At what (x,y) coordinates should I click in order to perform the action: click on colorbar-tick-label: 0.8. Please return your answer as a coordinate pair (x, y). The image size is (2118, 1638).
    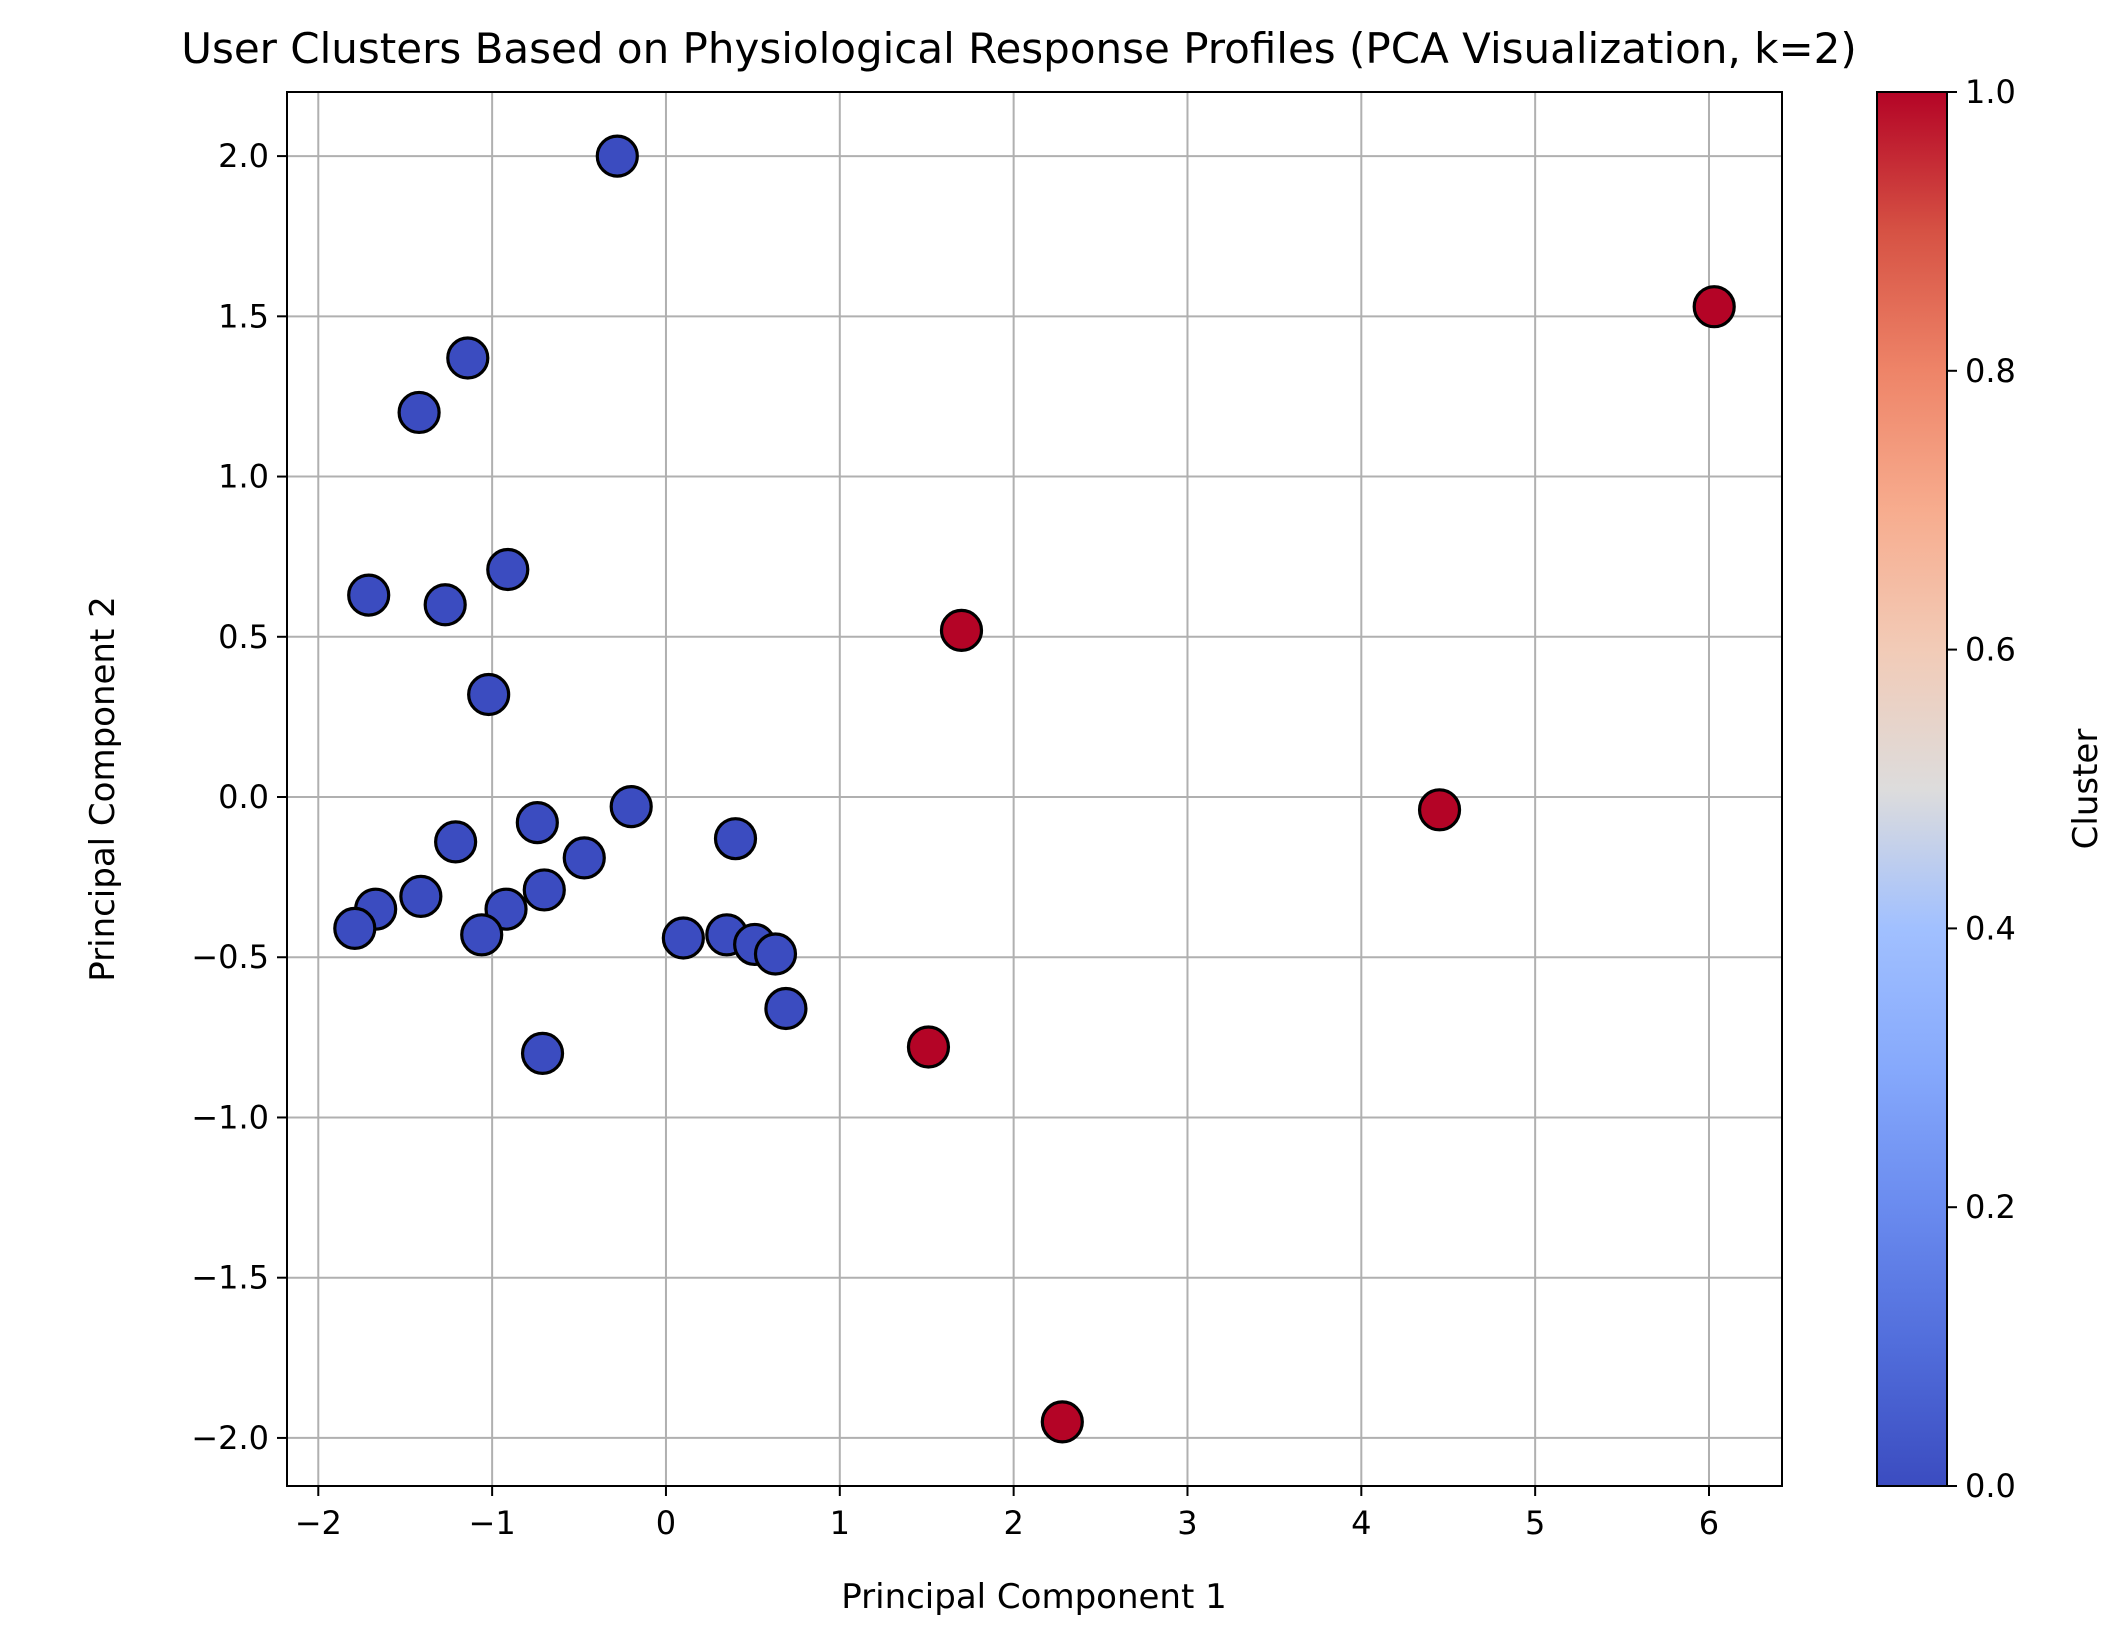
    Looking at the image, I should click on (1990, 371).